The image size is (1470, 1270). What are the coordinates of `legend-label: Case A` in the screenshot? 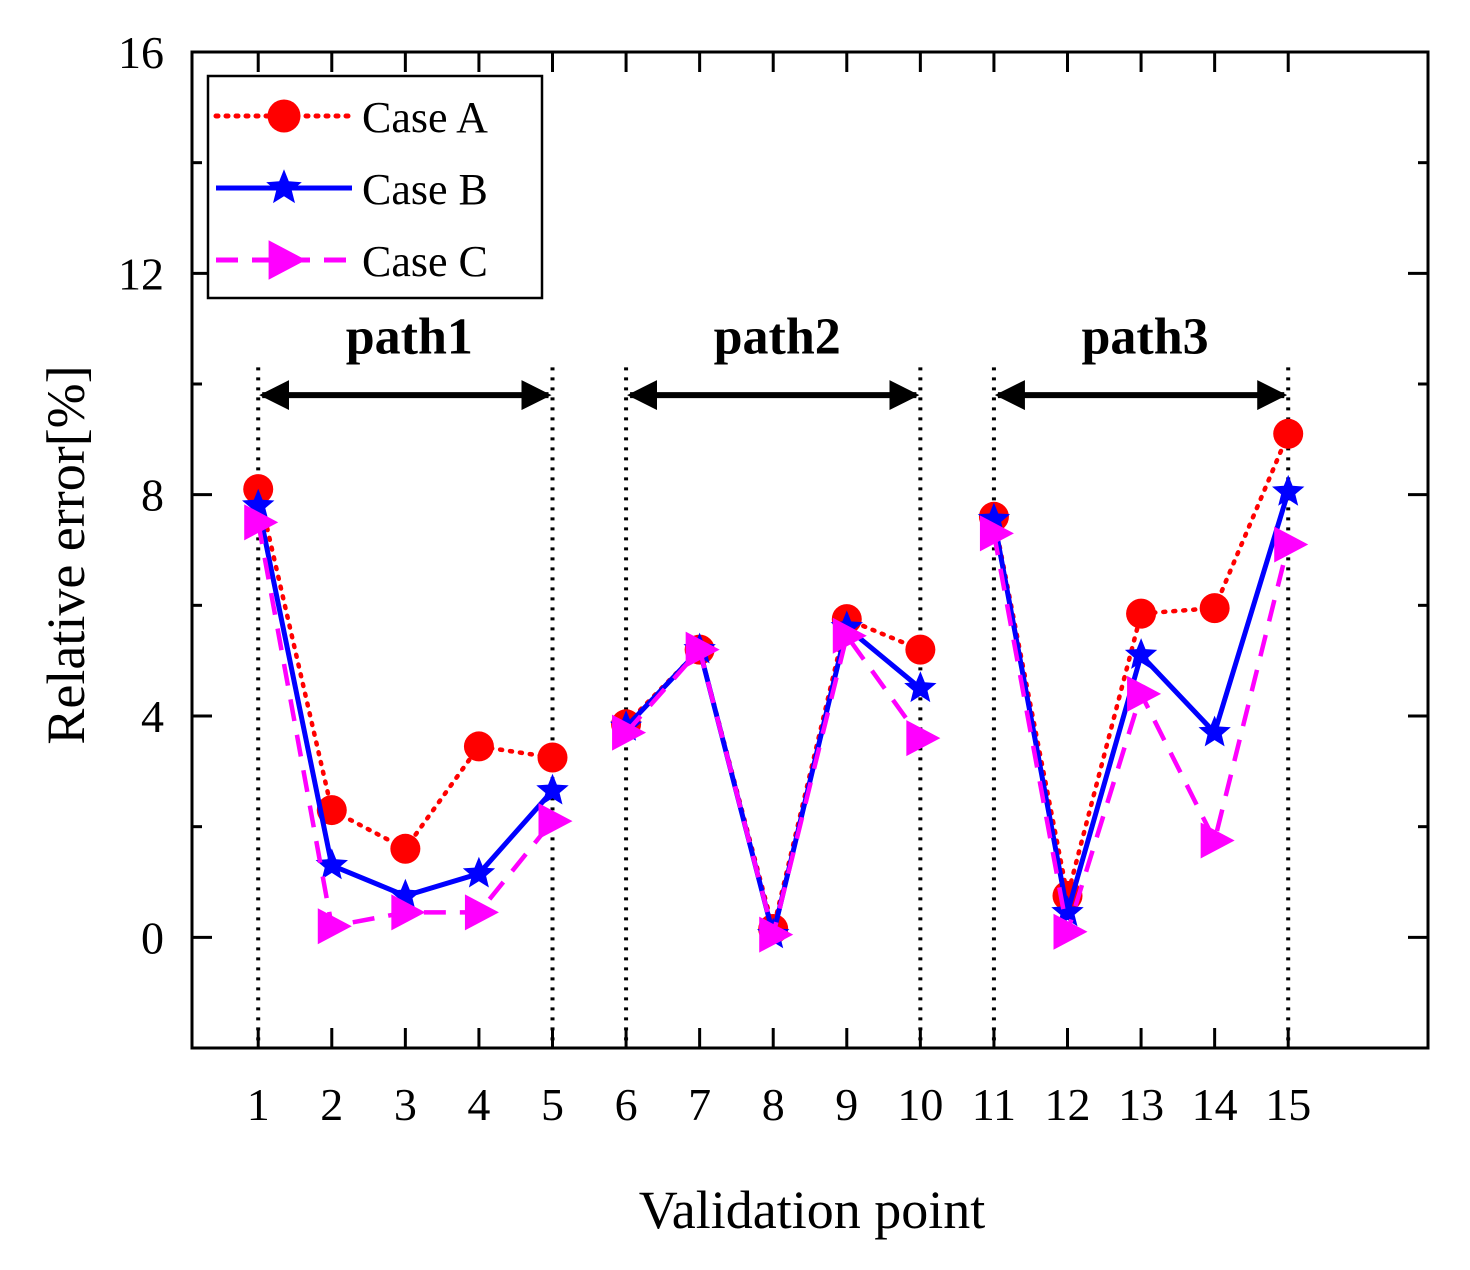 It's located at (425, 117).